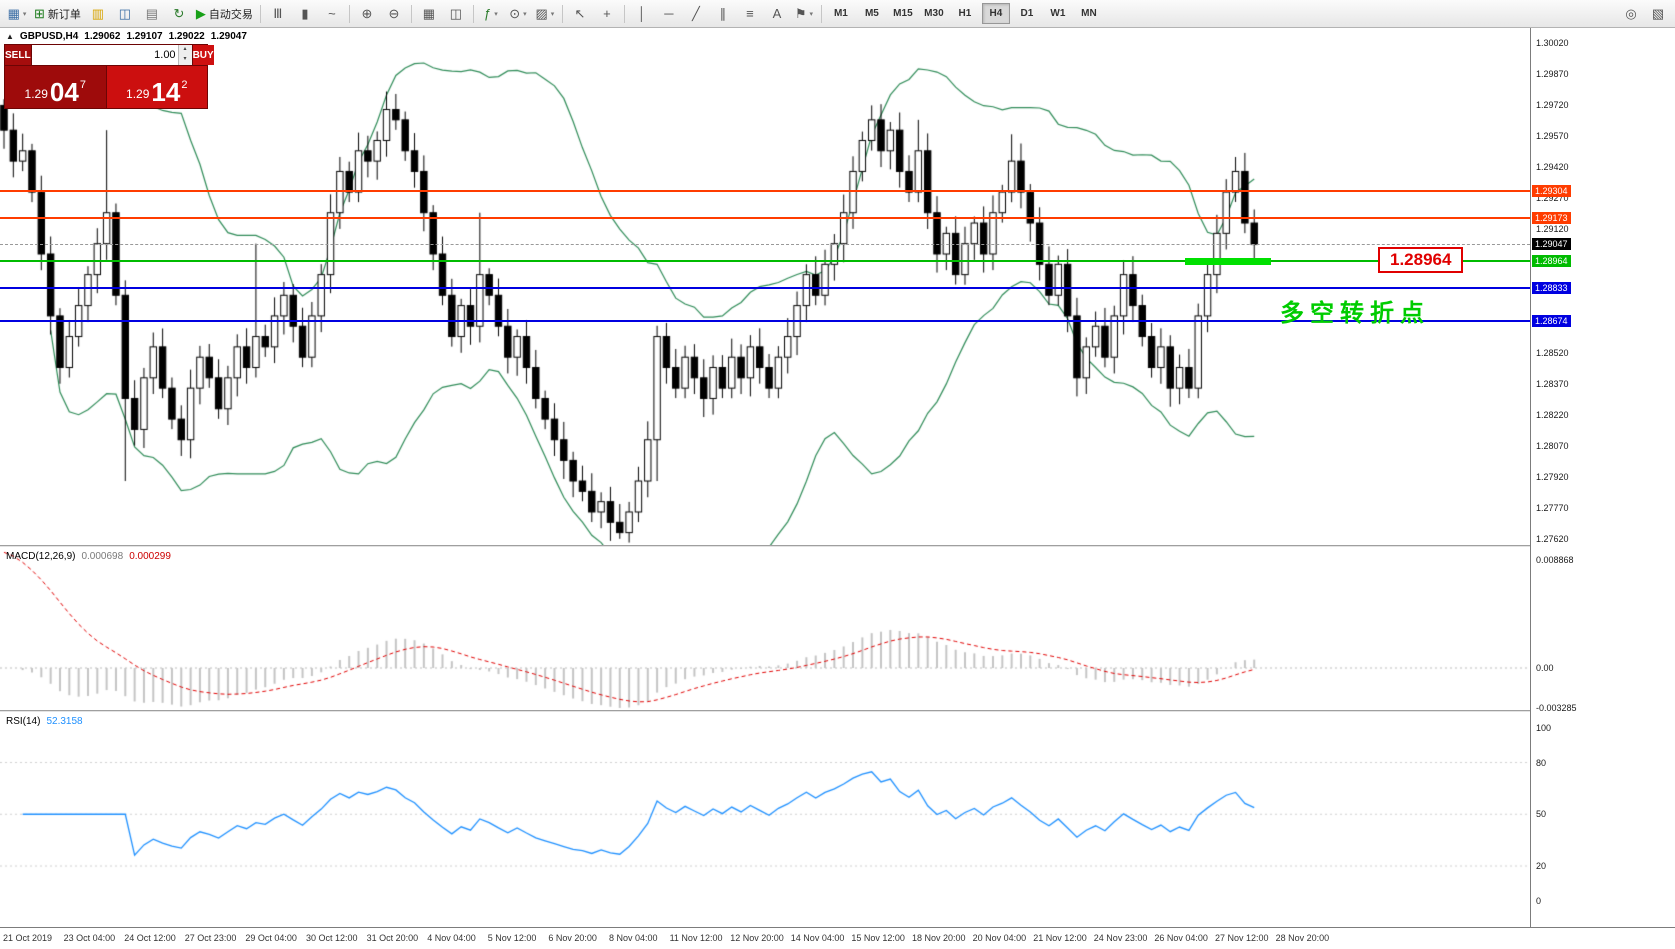  Describe the element at coordinates (332, 14) in the screenshot. I see `line-chart-button: ~` at that location.